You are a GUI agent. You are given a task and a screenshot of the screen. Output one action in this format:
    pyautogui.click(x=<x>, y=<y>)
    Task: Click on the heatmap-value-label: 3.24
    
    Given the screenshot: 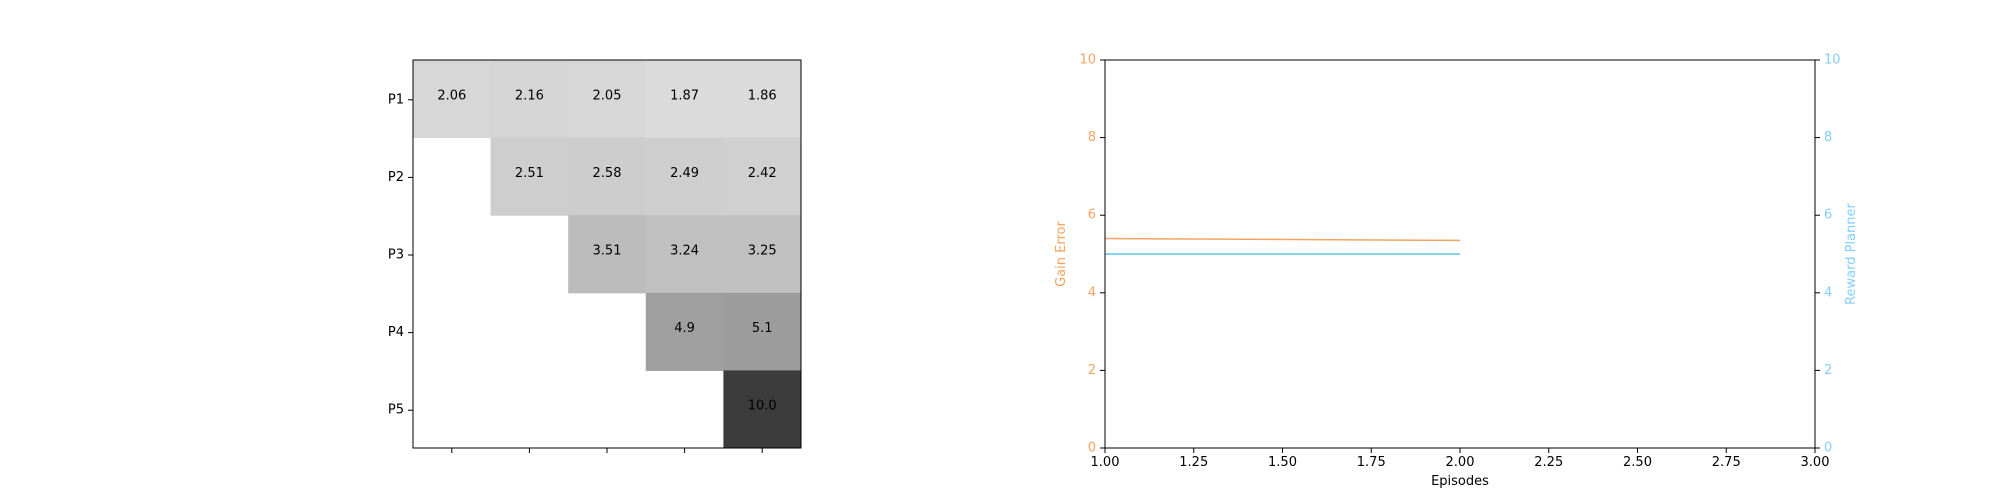 What is the action you would take?
    pyautogui.click(x=684, y=251)
    